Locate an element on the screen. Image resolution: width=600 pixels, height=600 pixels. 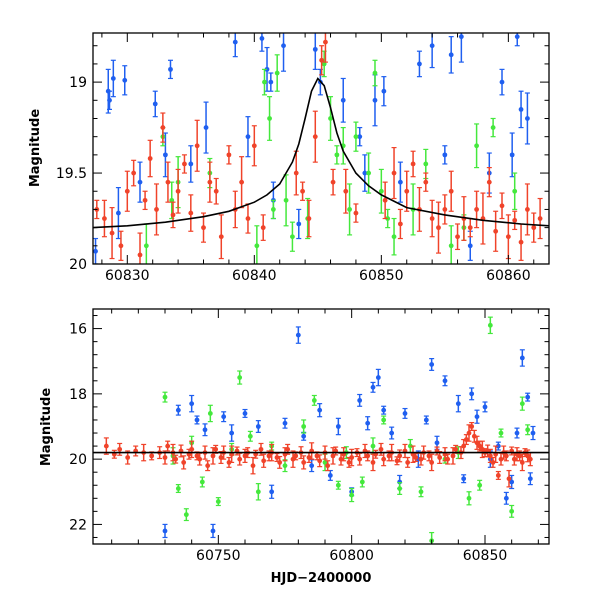
series-red is located at coordinates (318, 454).